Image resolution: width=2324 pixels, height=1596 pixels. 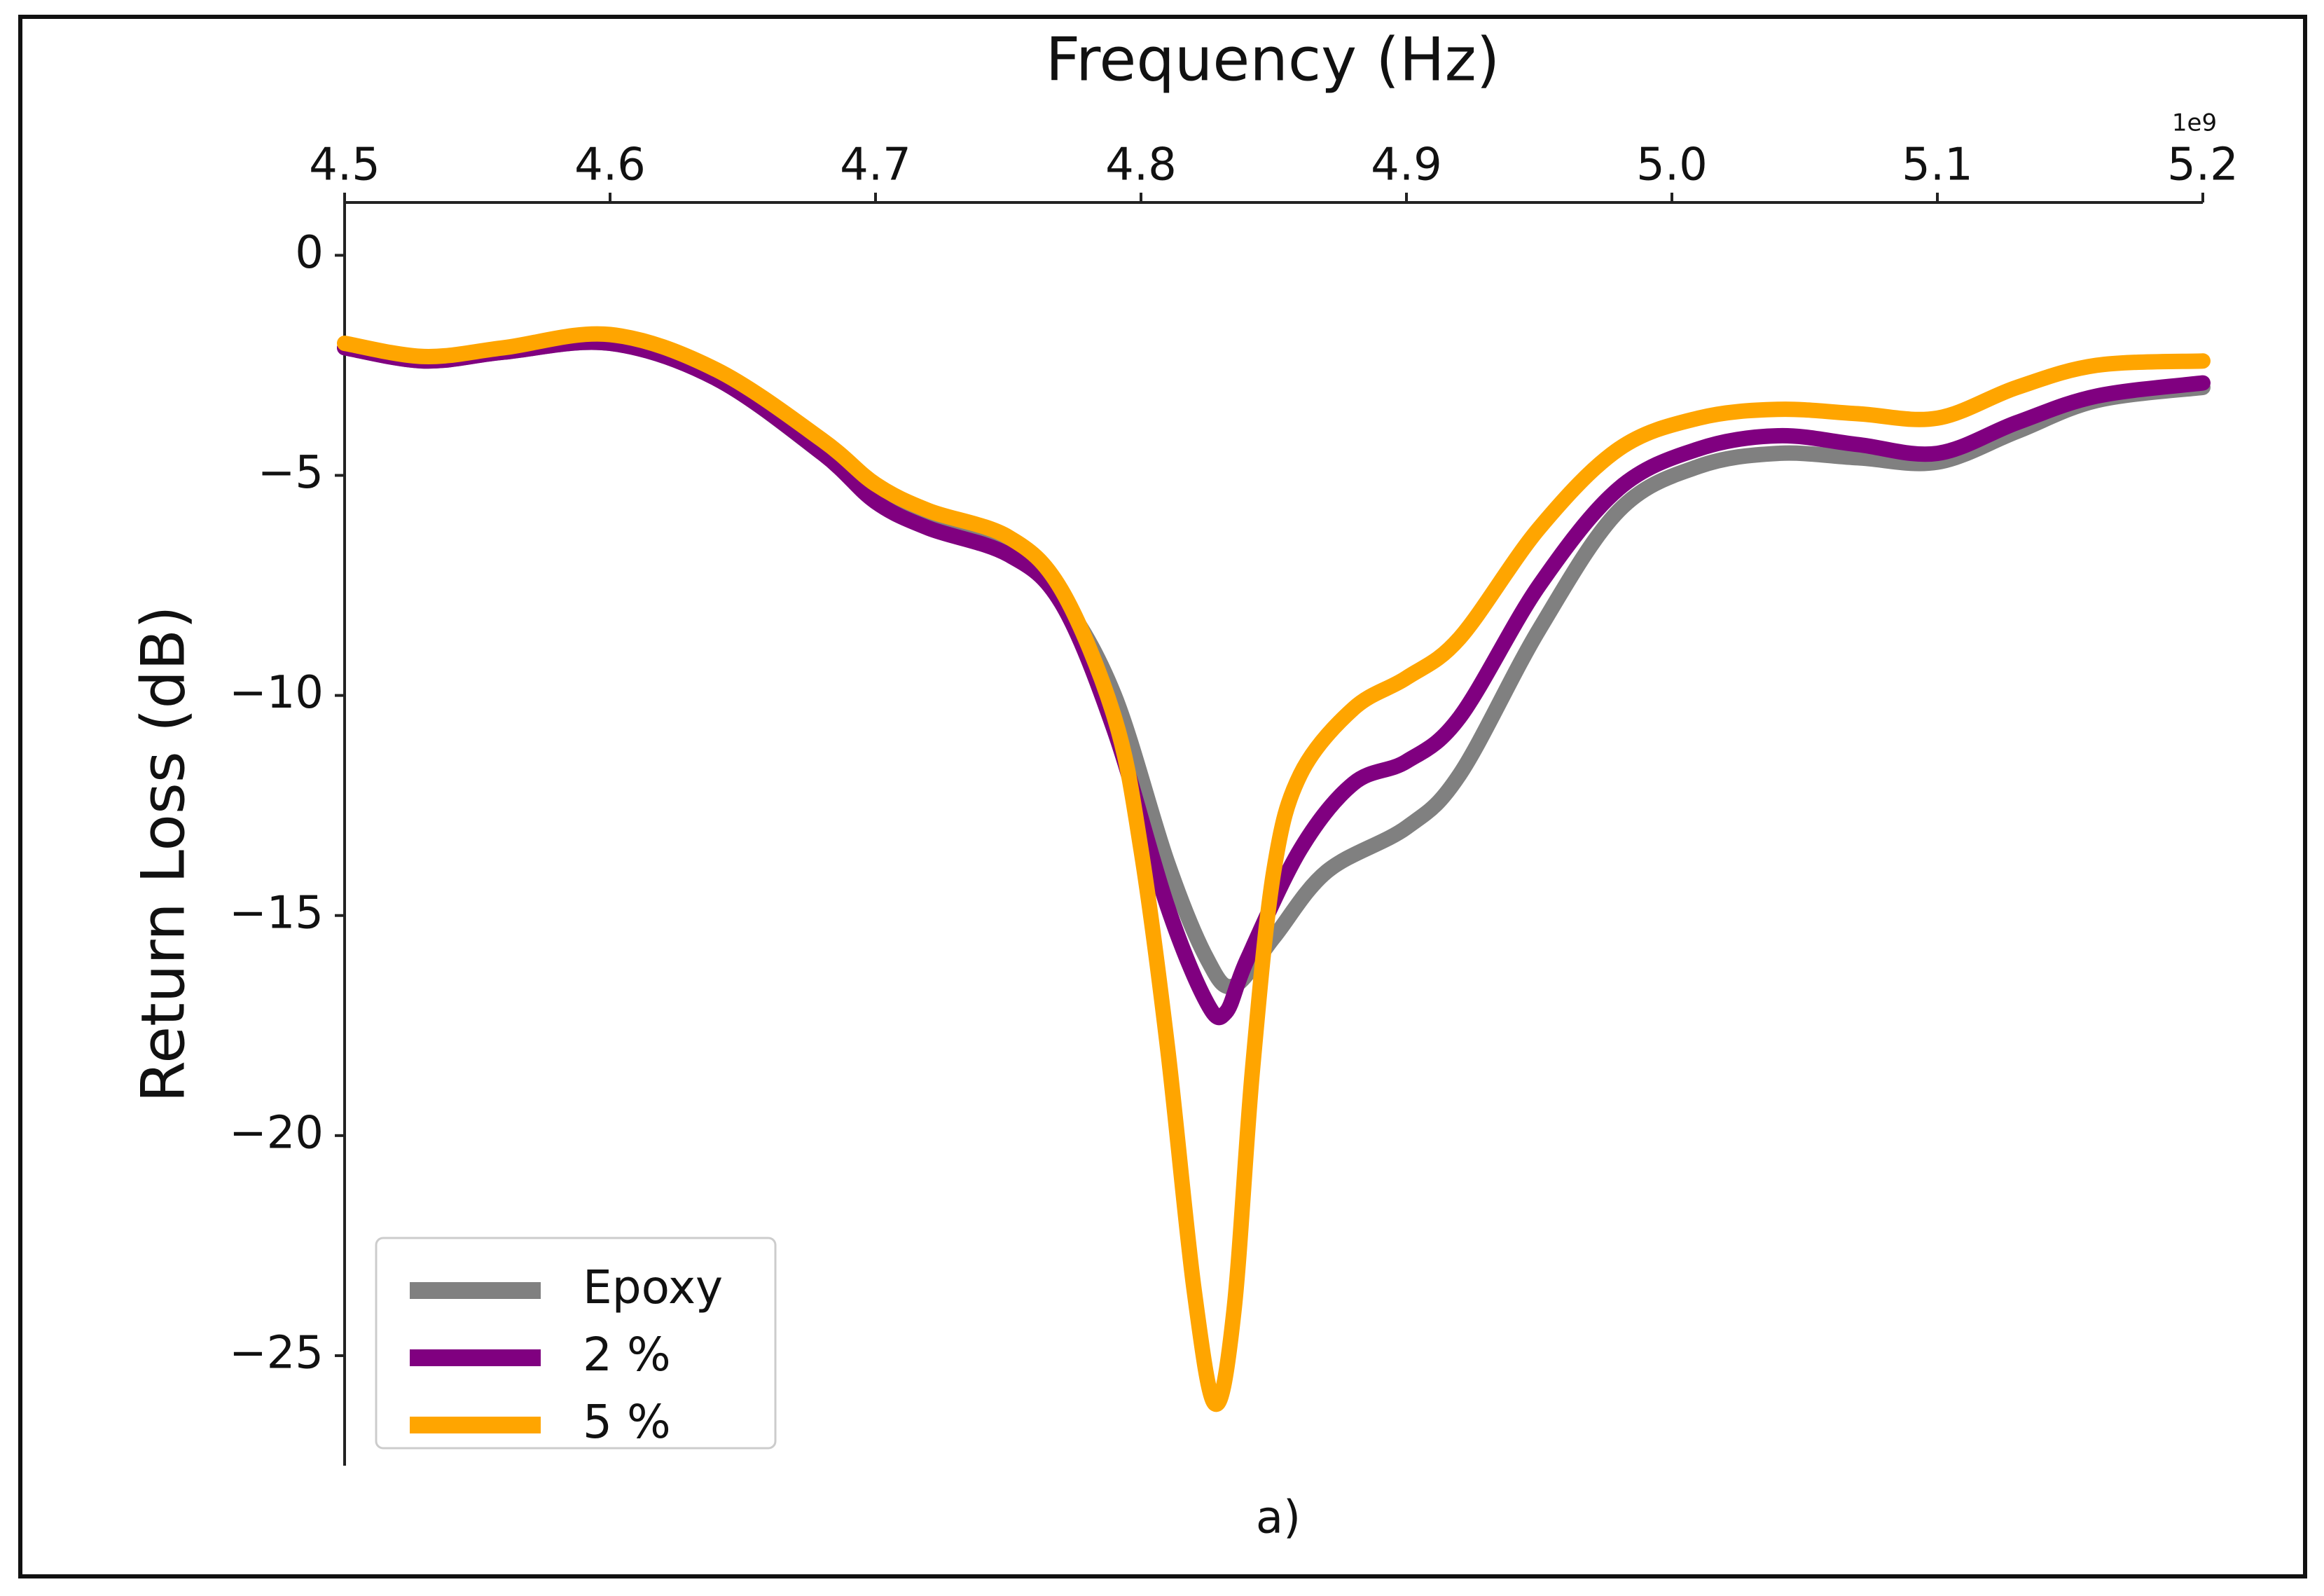 I want to click on x-axis-label: Frequency (Hz), so click(x=1273, y=60).